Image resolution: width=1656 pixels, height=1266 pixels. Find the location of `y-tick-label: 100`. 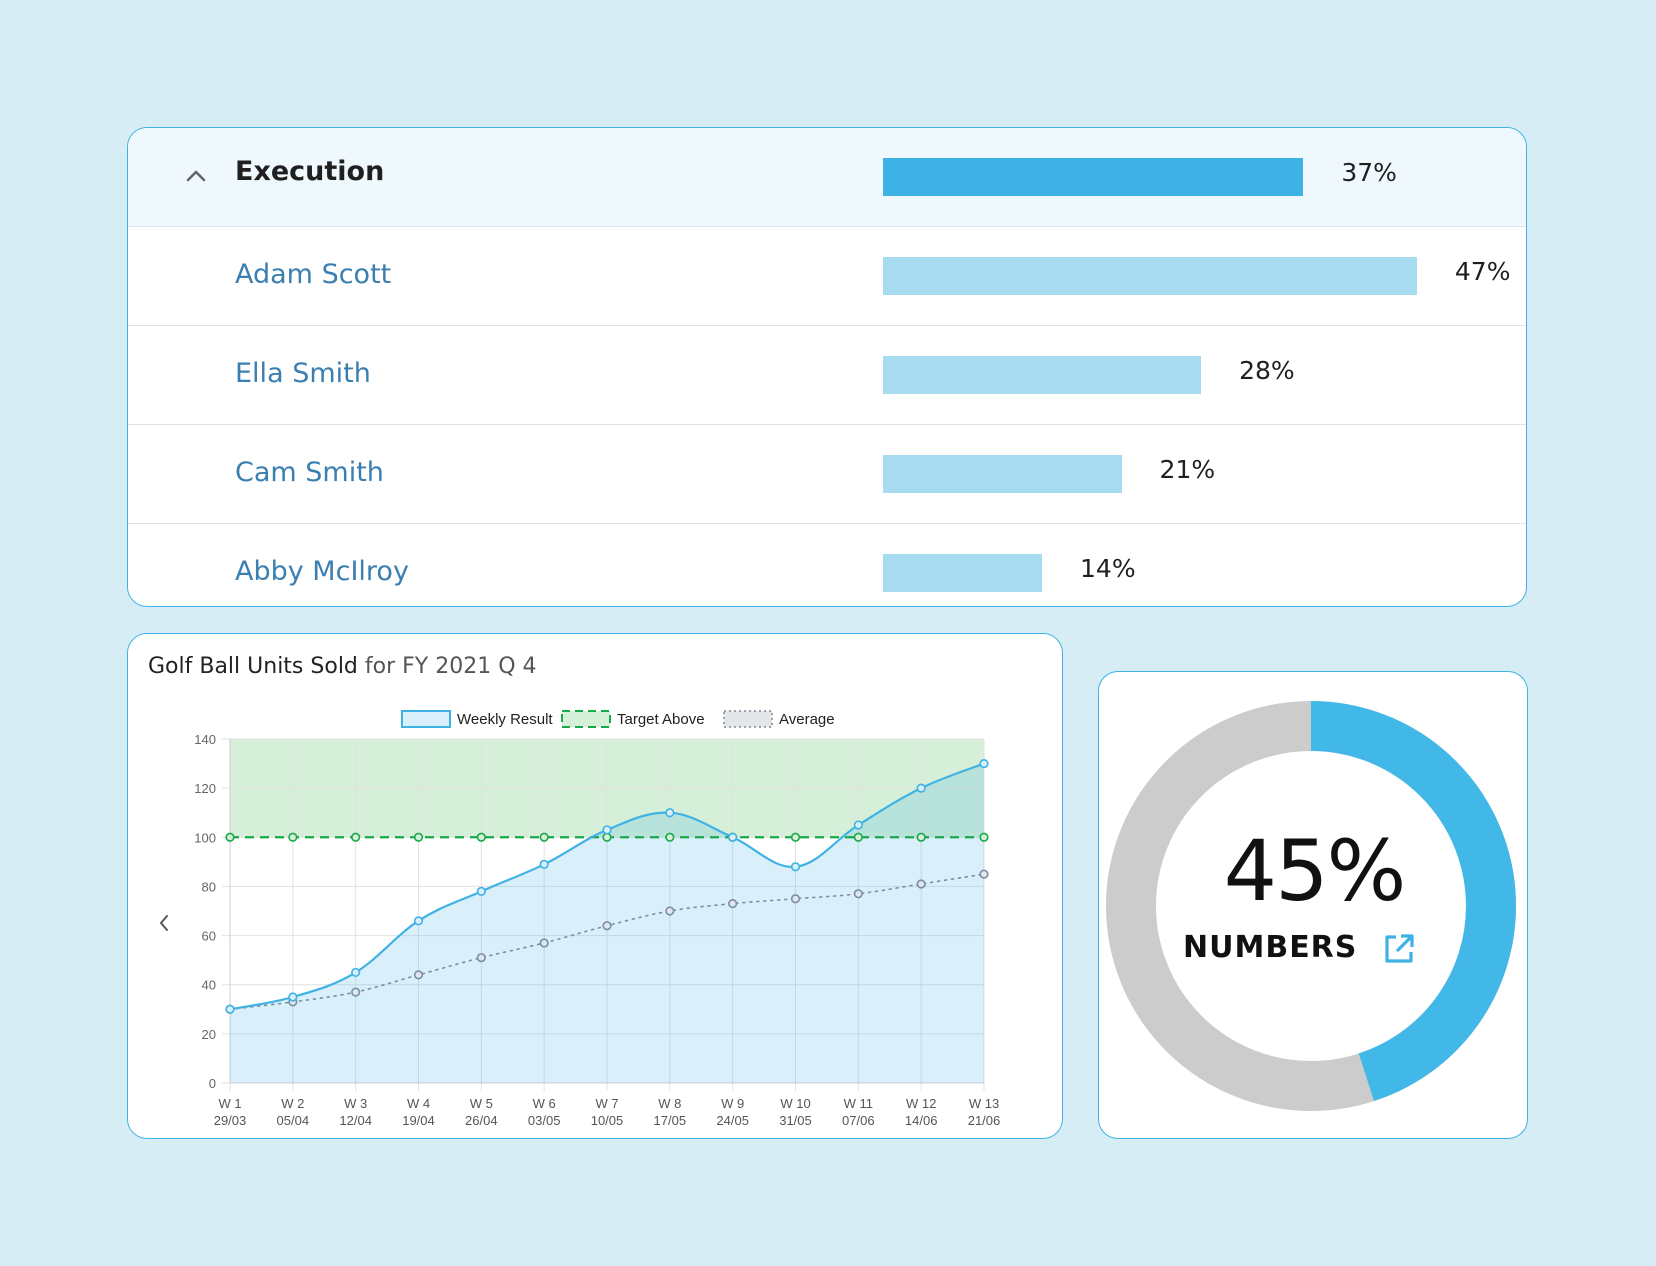

y-tick-label: 100 is located at coordinates (205, 837).